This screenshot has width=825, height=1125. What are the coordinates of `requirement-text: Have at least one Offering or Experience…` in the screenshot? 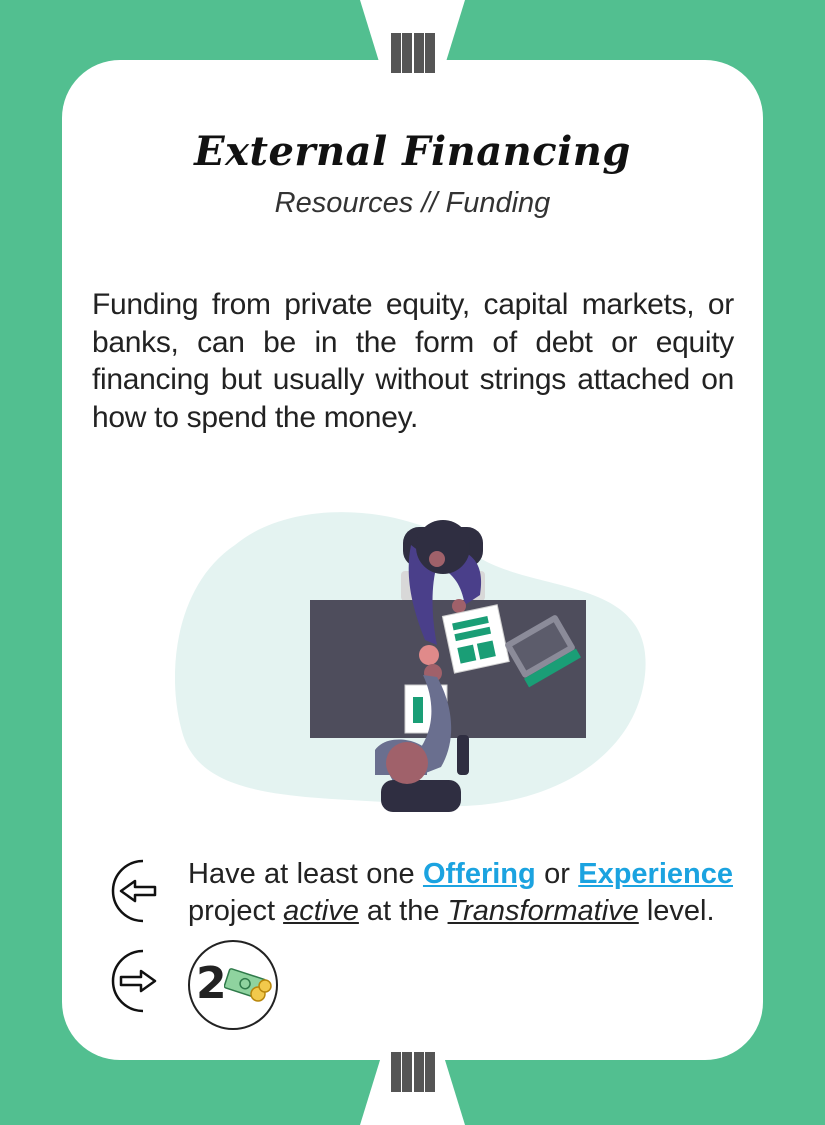 It's located at (460, 892).